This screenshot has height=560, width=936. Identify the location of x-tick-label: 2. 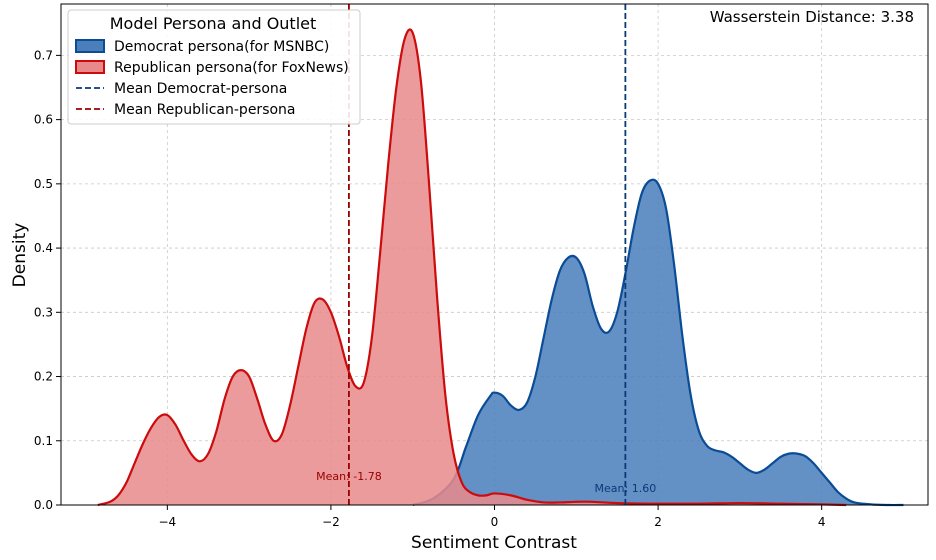
(658, 522).